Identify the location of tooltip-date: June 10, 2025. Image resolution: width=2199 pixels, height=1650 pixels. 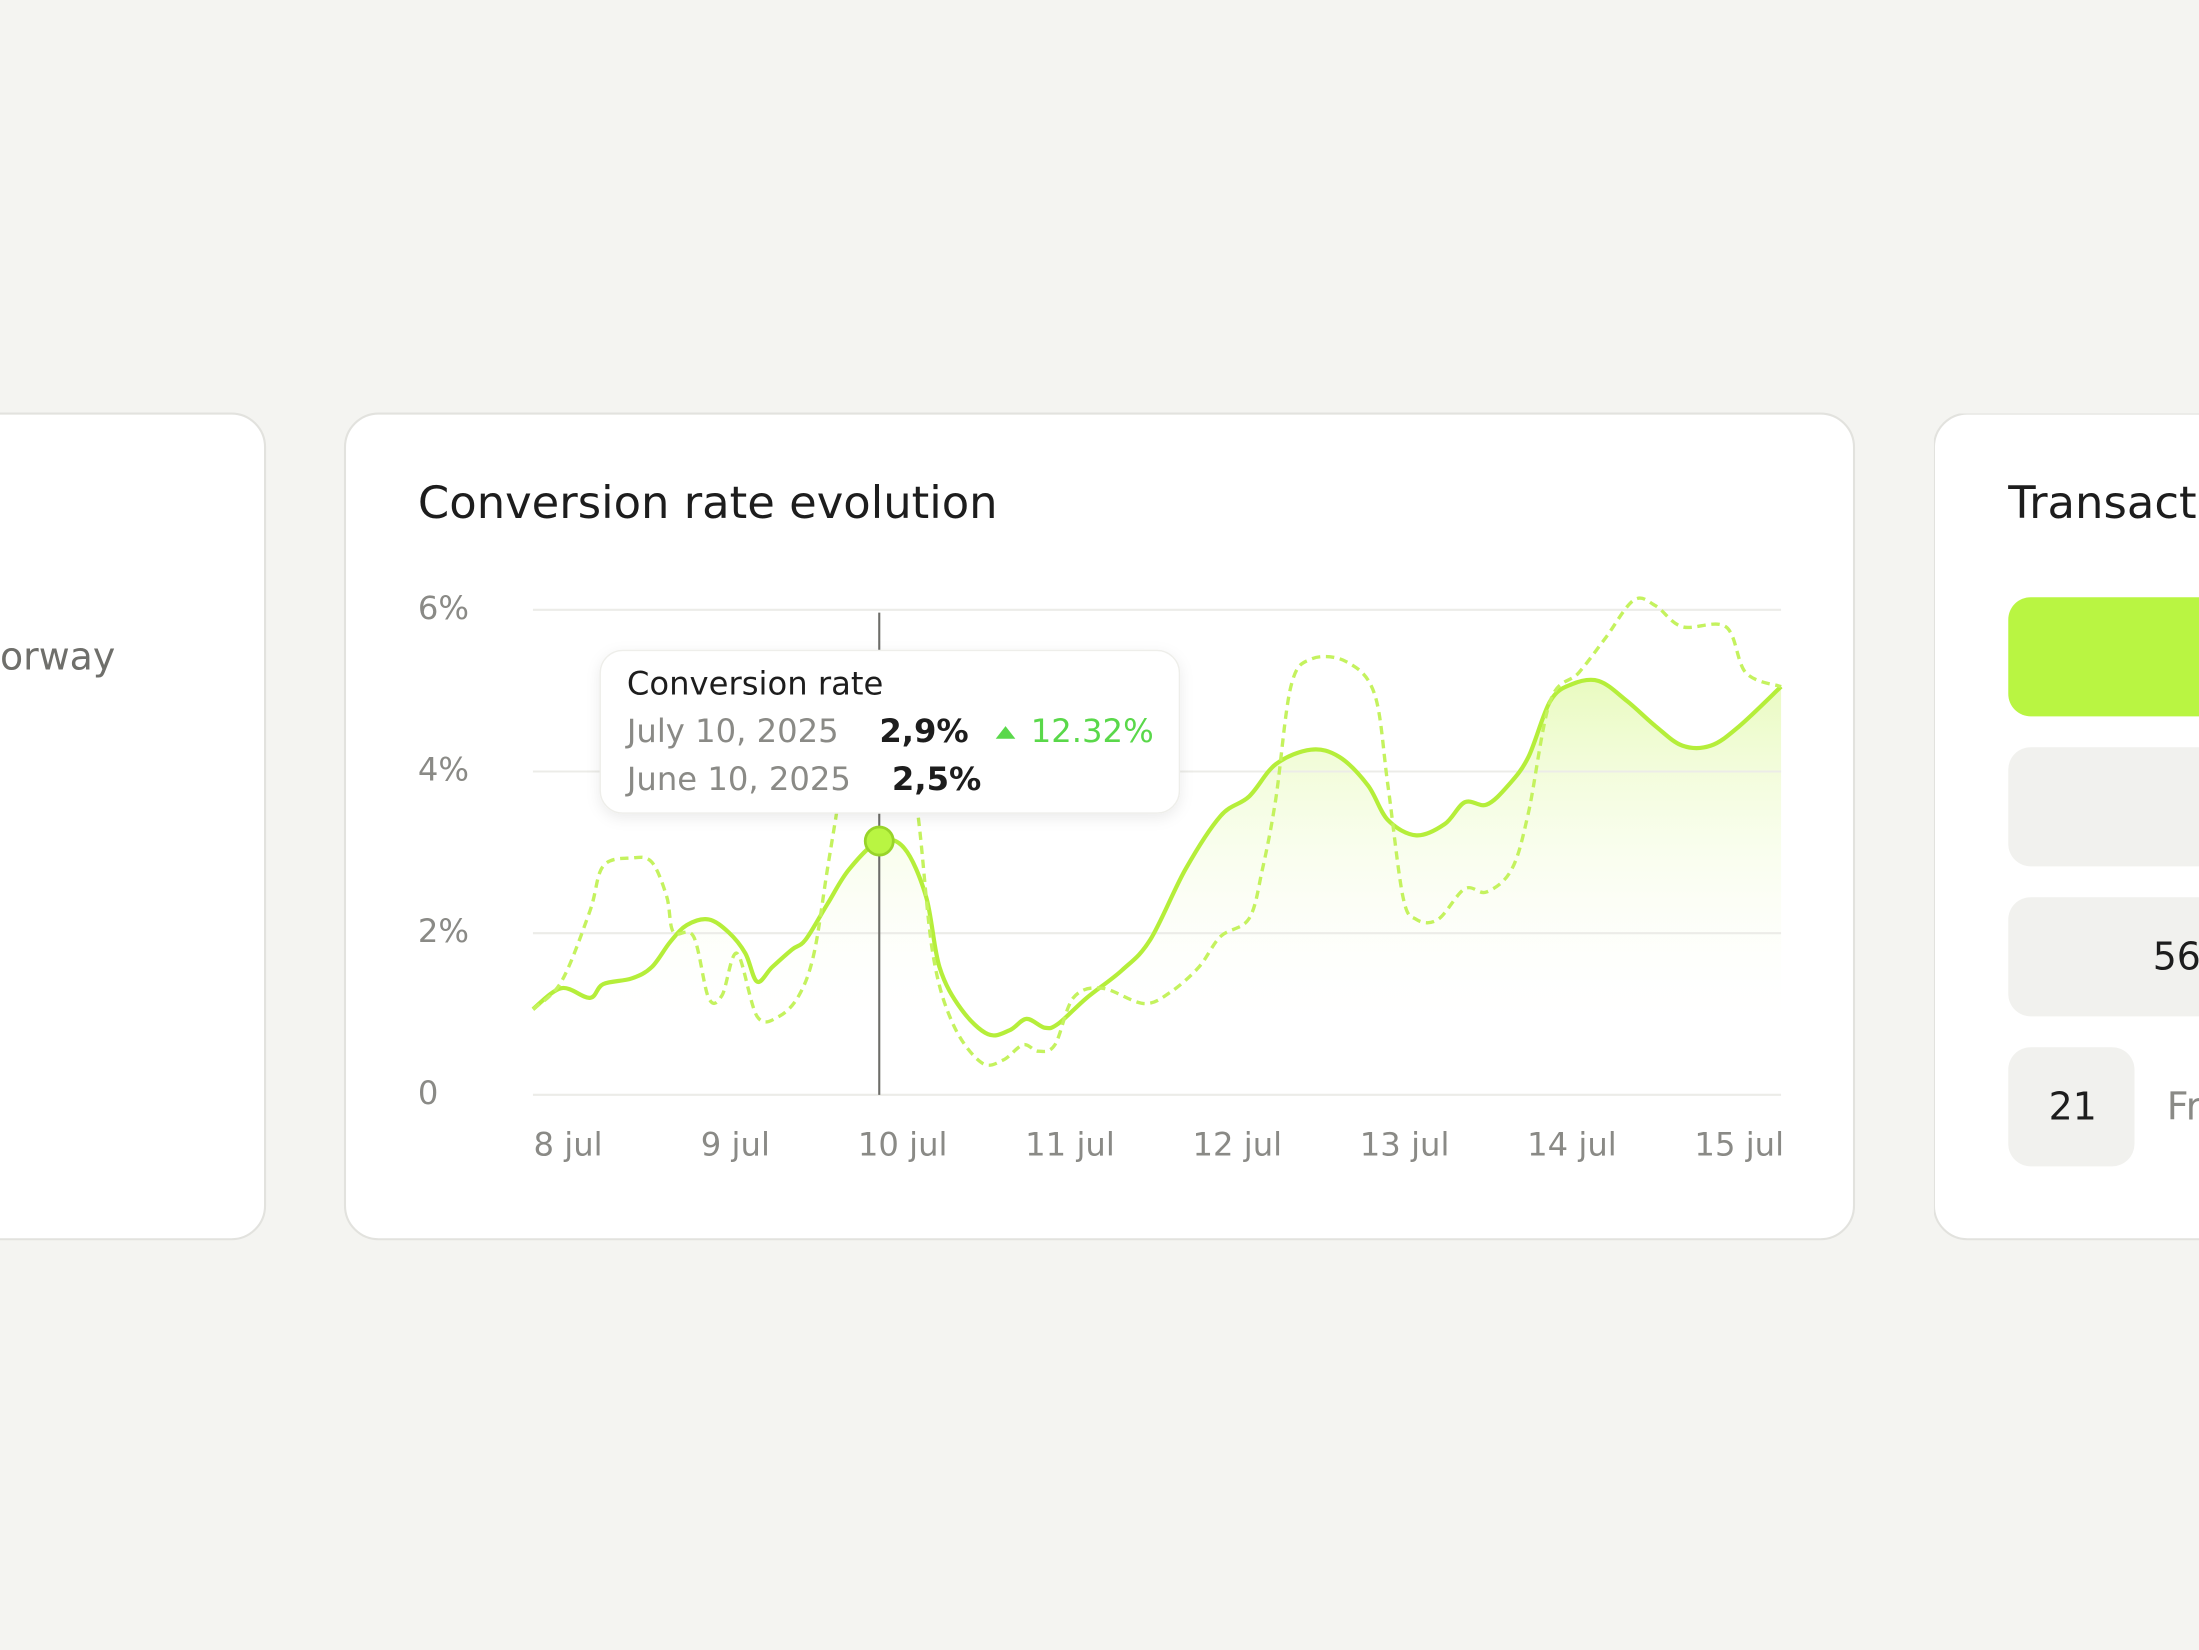
(738, 779).